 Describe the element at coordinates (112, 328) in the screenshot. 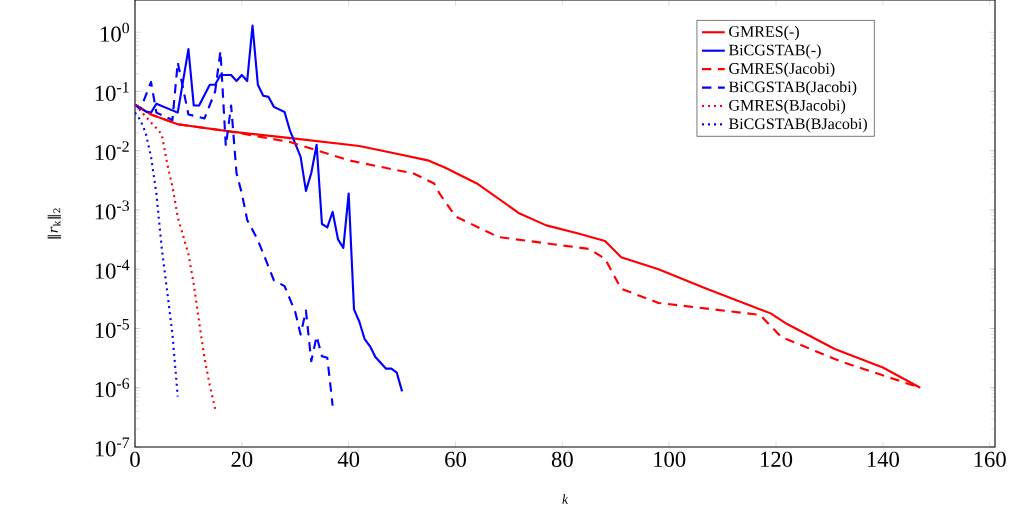

I see `y-tick-label: 10$^{-5}$` at that location.